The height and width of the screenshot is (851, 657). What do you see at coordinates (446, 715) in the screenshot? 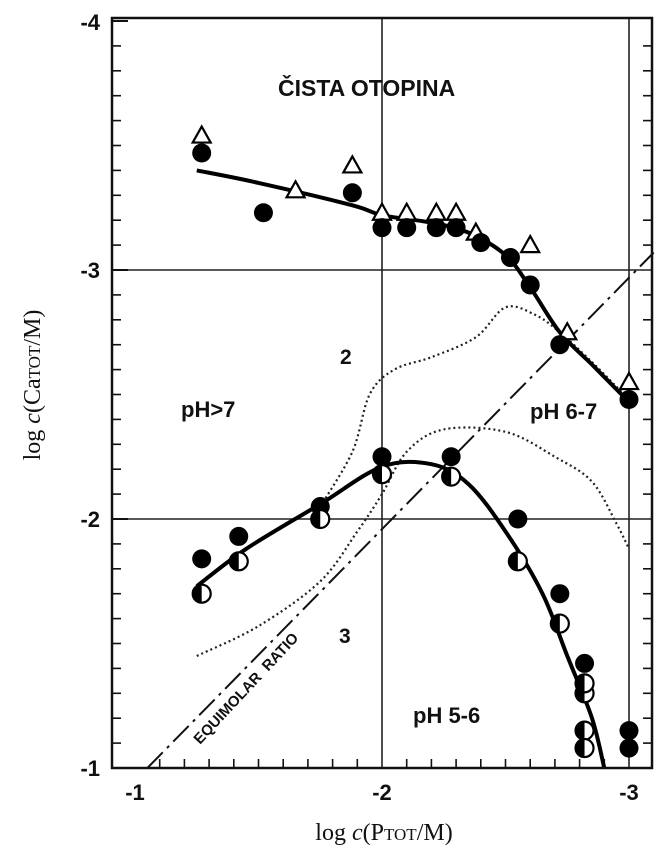
I see `label-ph-5-6: pH 5-6` at bounding box center [446, 715].